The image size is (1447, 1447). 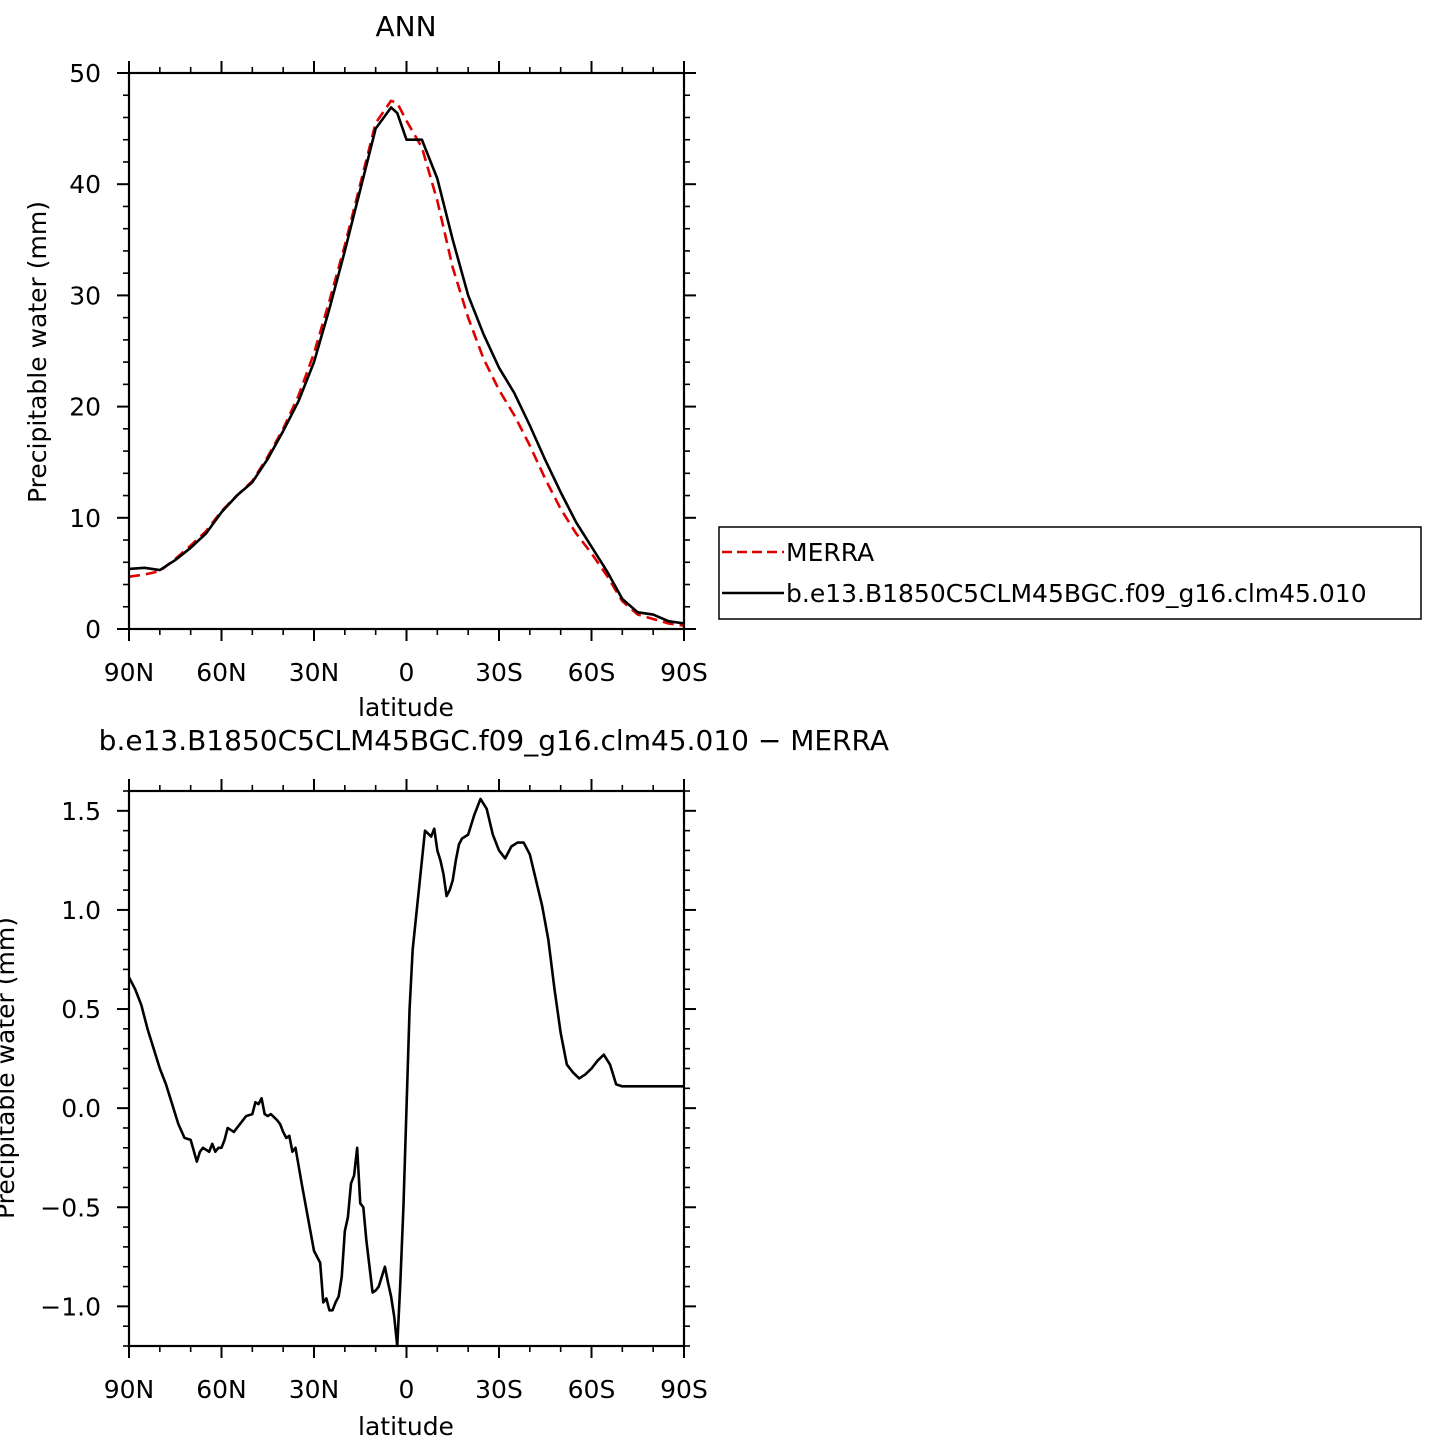 What do you see at coordinates (406, 707) in the screenshot?
I see `top-chart-xlabel: latitude` at bounding box center [406, 707].